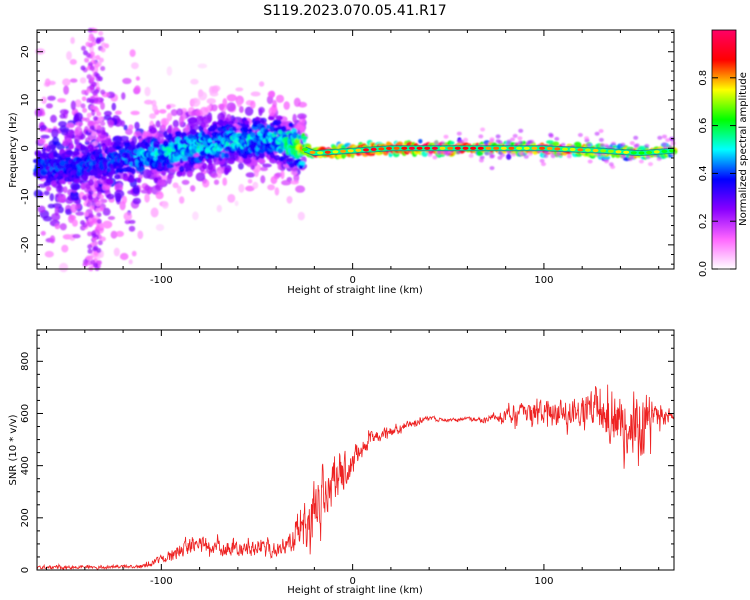 Image resolution: width=750 pixels, height=600 pixels. Describe the element at coordinates (25, 570) in the screenshot. I see `y-tick-label: 0` at that location.